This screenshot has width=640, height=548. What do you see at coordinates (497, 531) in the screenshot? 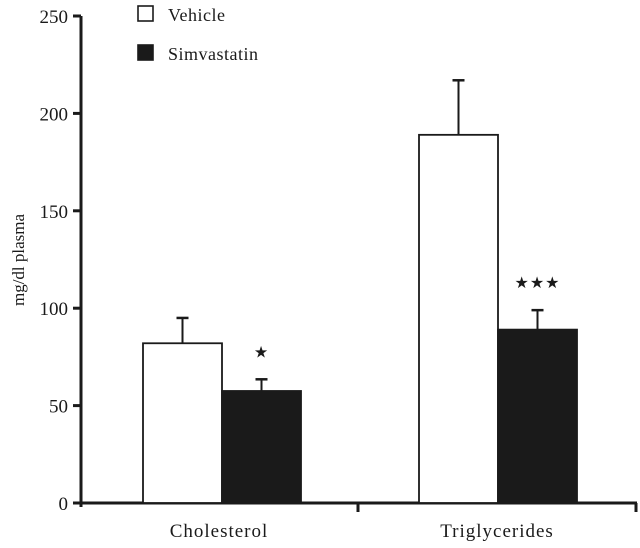
I see `x-tick-label-triglycerides: Triglycerides` at bounding box center [497, 531].